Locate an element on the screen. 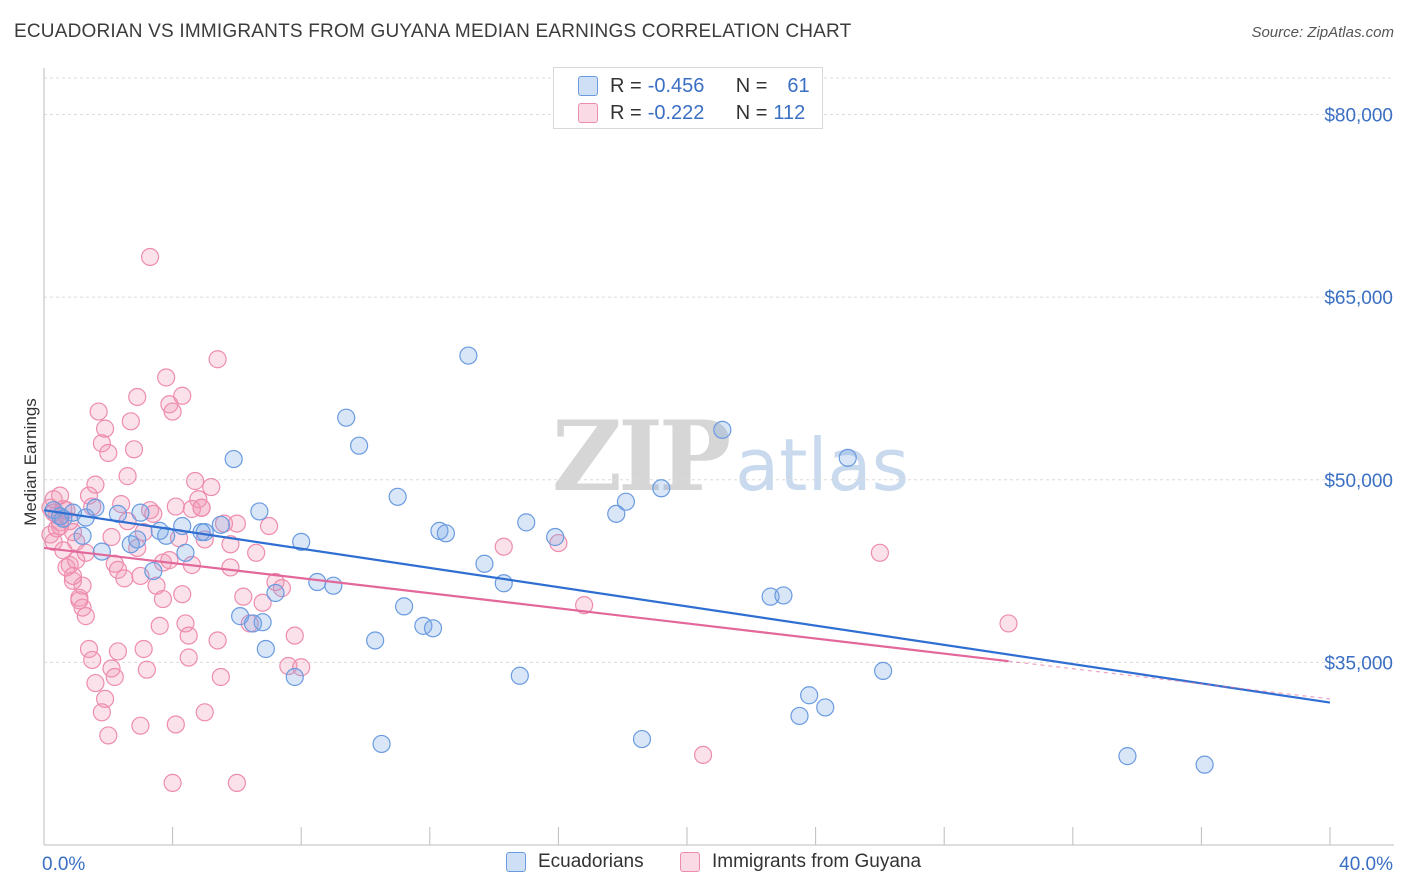 The image size is (1406, 892). legend-n-label: N = is located at coordinates (751, 85).